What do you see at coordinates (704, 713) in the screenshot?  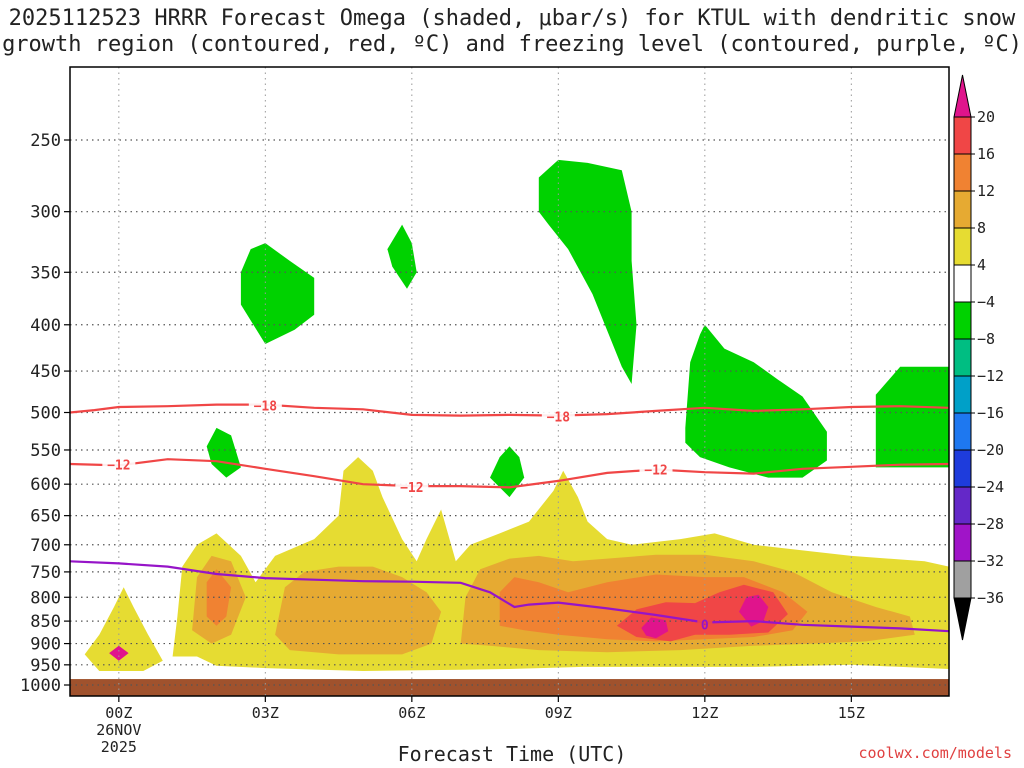 I see `x-tick-label-12Z: 12Z` at bounding box center [704, 713].